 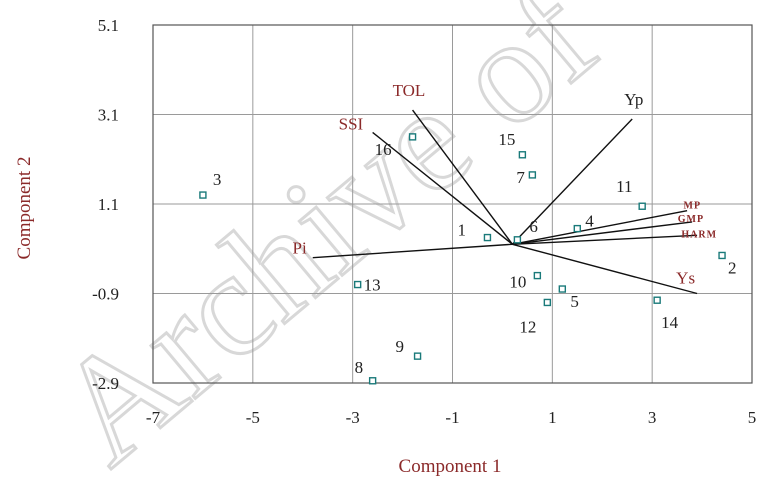 What do you see at coordinates (108, 115) in the screenshot?
I see `y-tick-label: 3.1` at bounding box center [108, 115].